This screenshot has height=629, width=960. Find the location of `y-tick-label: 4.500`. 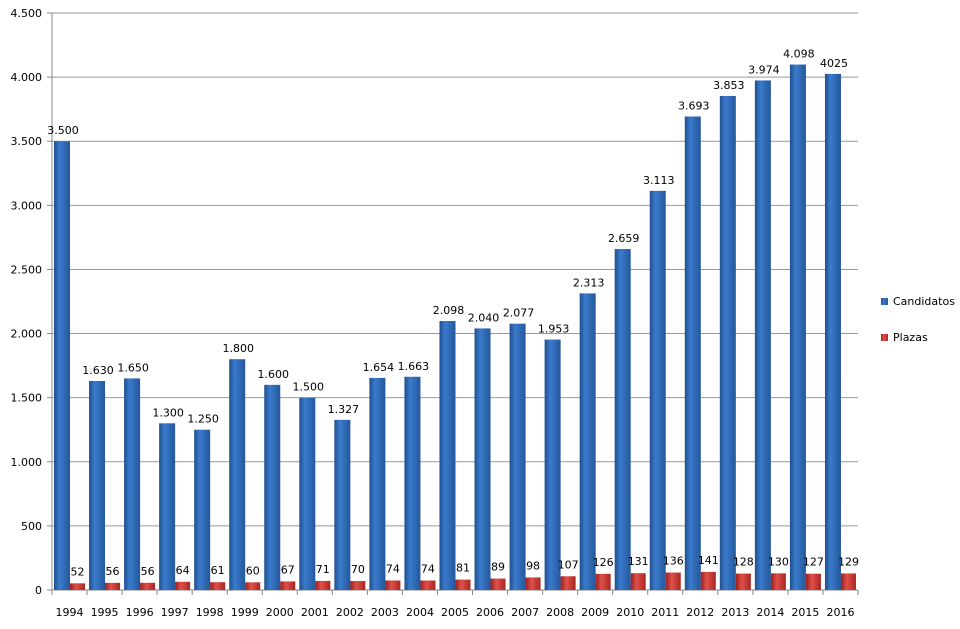

y-tick-label: 4.500 is located at coordinates (27, 13).